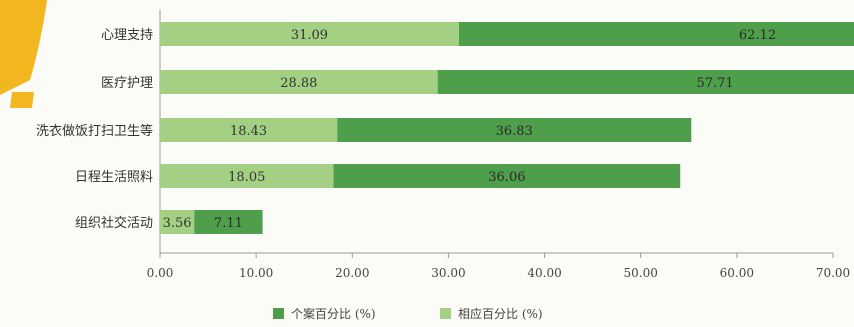 The height and width of the screenshot is (327, 854). What do you see at coordinates (114, 177) in the screenshot?
I see `category-label: 日程生活照料` at bounding box center [114, 177].